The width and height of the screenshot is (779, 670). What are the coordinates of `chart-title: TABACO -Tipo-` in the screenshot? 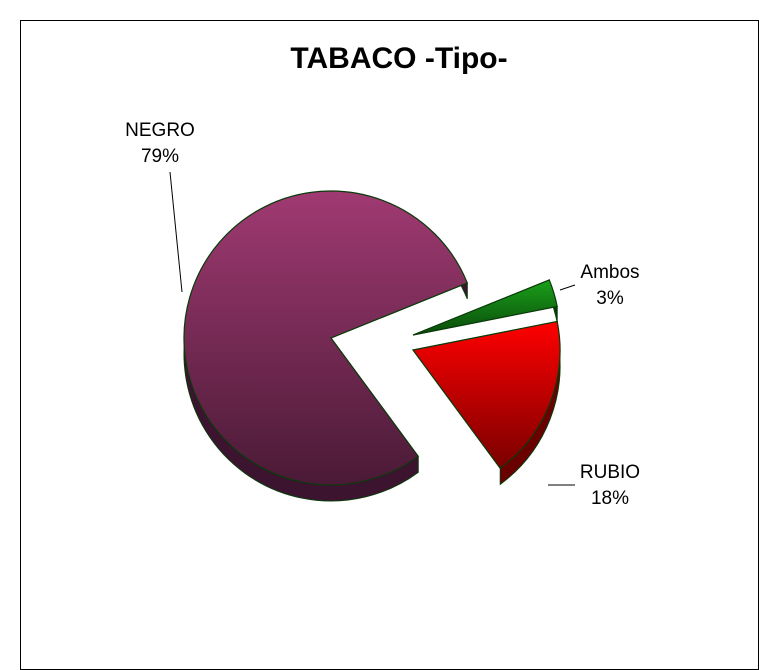 It's located at (398, 58).